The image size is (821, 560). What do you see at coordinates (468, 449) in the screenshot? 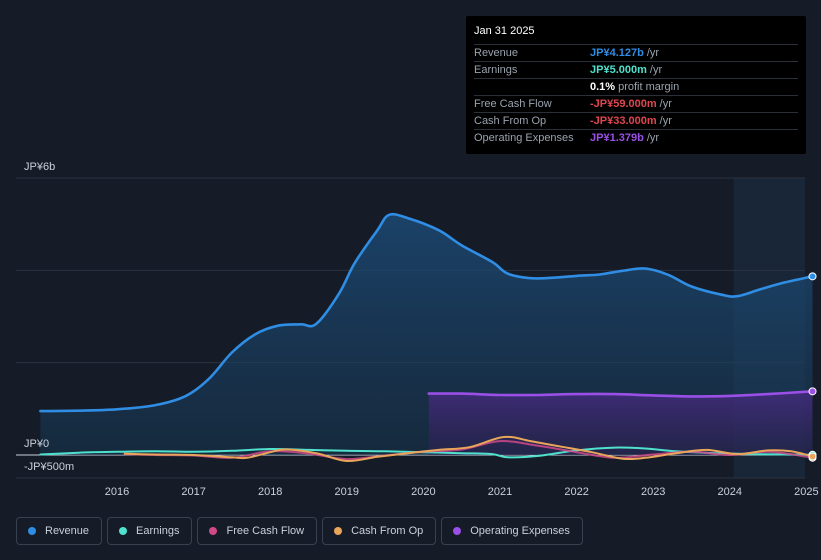
I see `cash-from-op-line` at bounding box center [468, 449].